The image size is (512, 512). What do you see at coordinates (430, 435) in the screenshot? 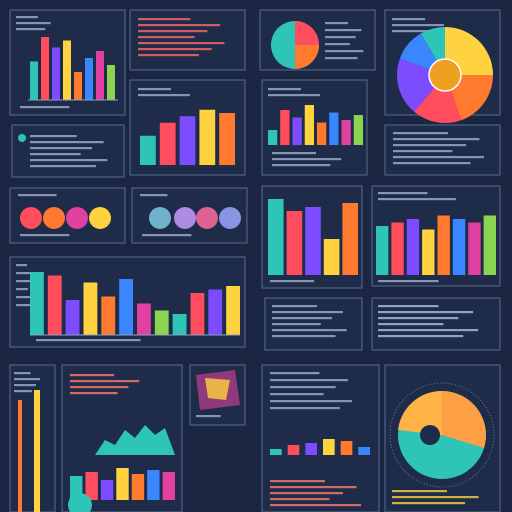
I see `radial-center` at bounding box center [430, 435].